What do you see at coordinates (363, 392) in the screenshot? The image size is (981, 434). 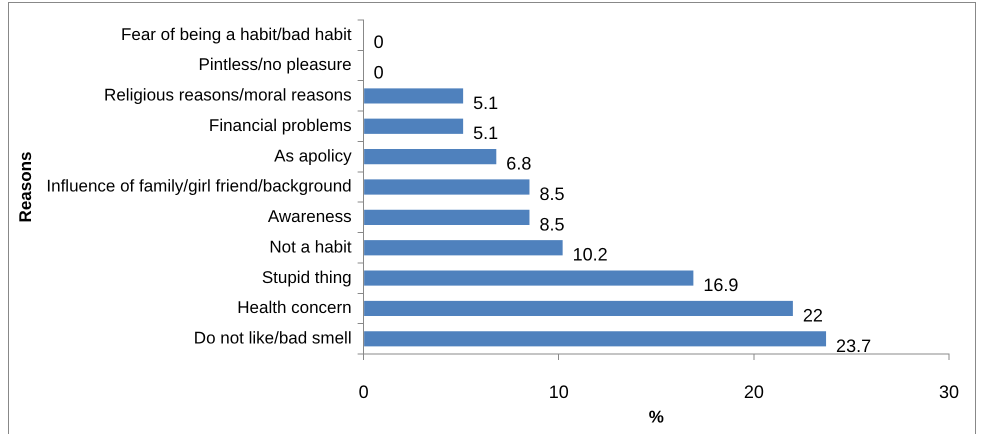 I see `x-tick-label: 0` at bounding box center [363, 392].